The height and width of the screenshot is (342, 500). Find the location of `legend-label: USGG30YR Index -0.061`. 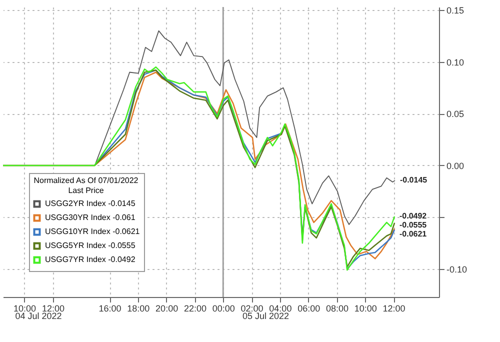

legend-label: USGG30YR Index -0.061 is located at coordinates (90, 217).